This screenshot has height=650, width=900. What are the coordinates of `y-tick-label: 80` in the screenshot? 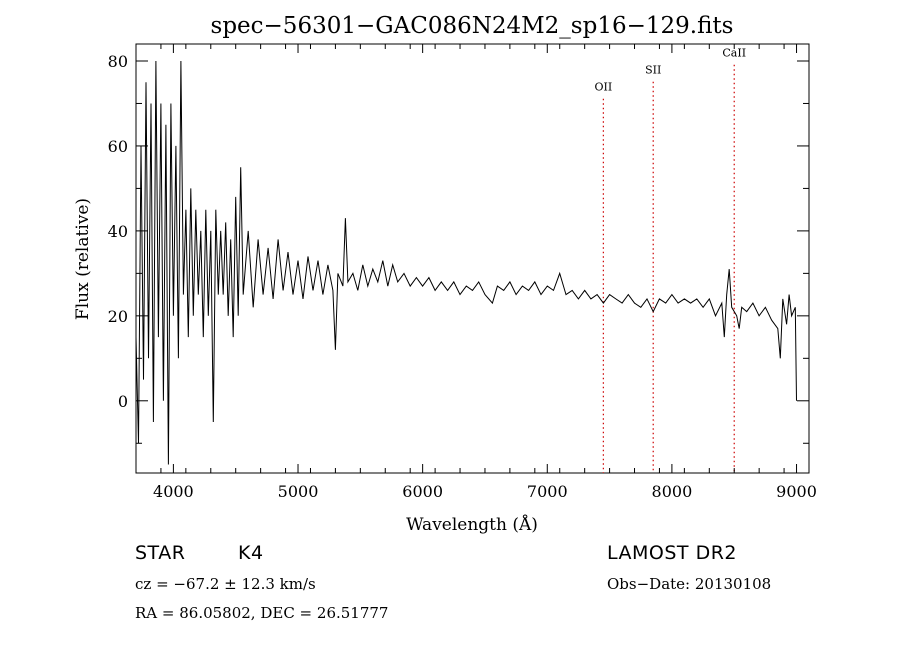 It's located at (118, 61).